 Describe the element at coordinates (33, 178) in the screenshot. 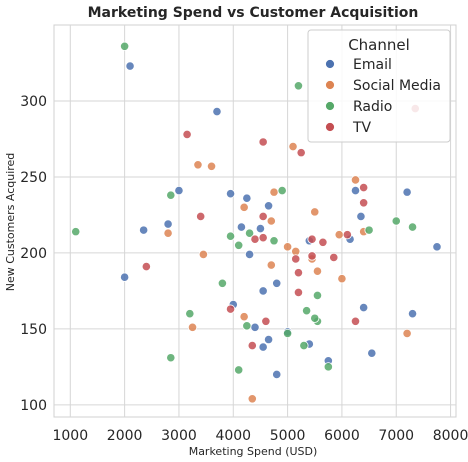

I see `y-tick-label: 250` at that location.